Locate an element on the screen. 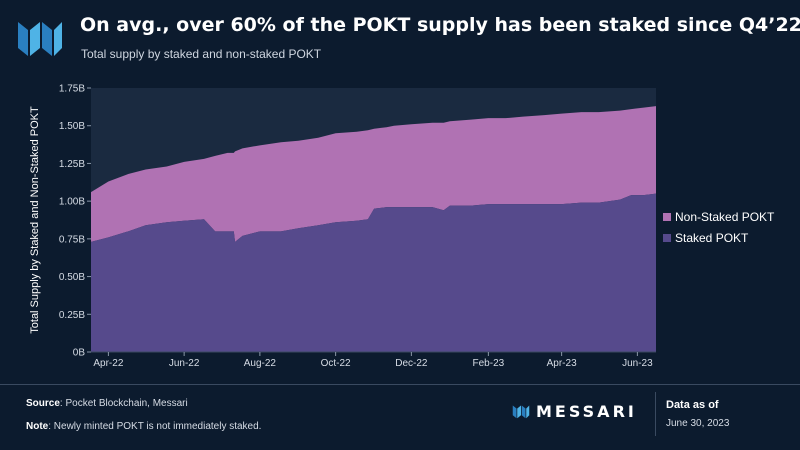 The height and width of the screenshot is (450, 800). x-tick-label: Jun-22 is located at coordinates (184, 363).